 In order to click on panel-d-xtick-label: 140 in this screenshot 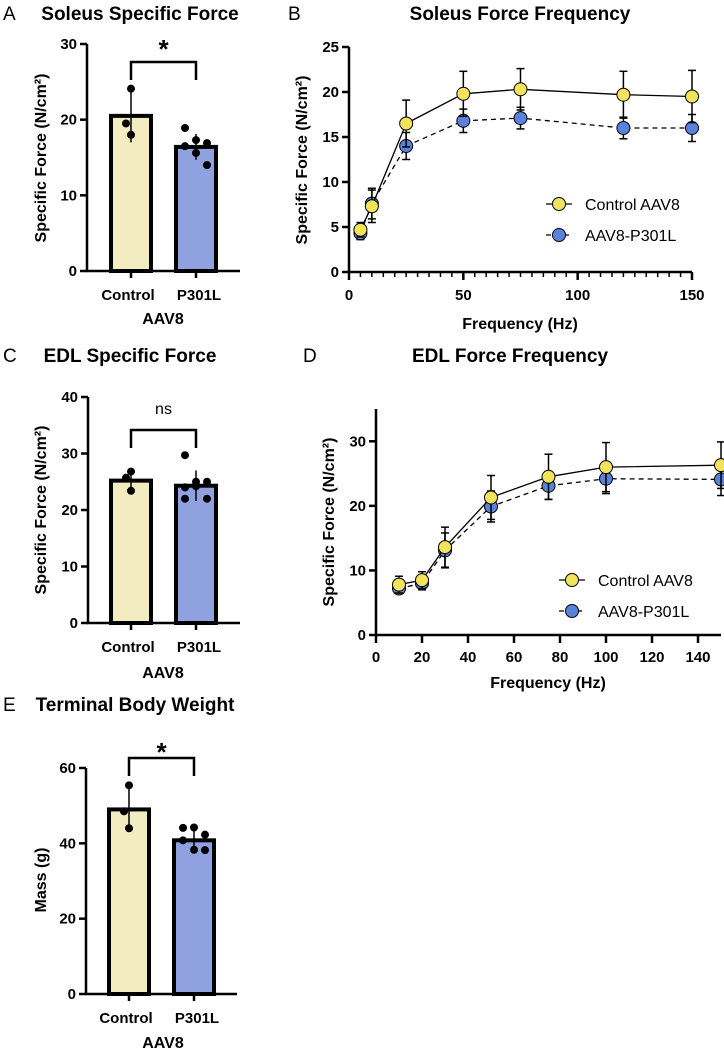, I will do `click(697, 657)`.